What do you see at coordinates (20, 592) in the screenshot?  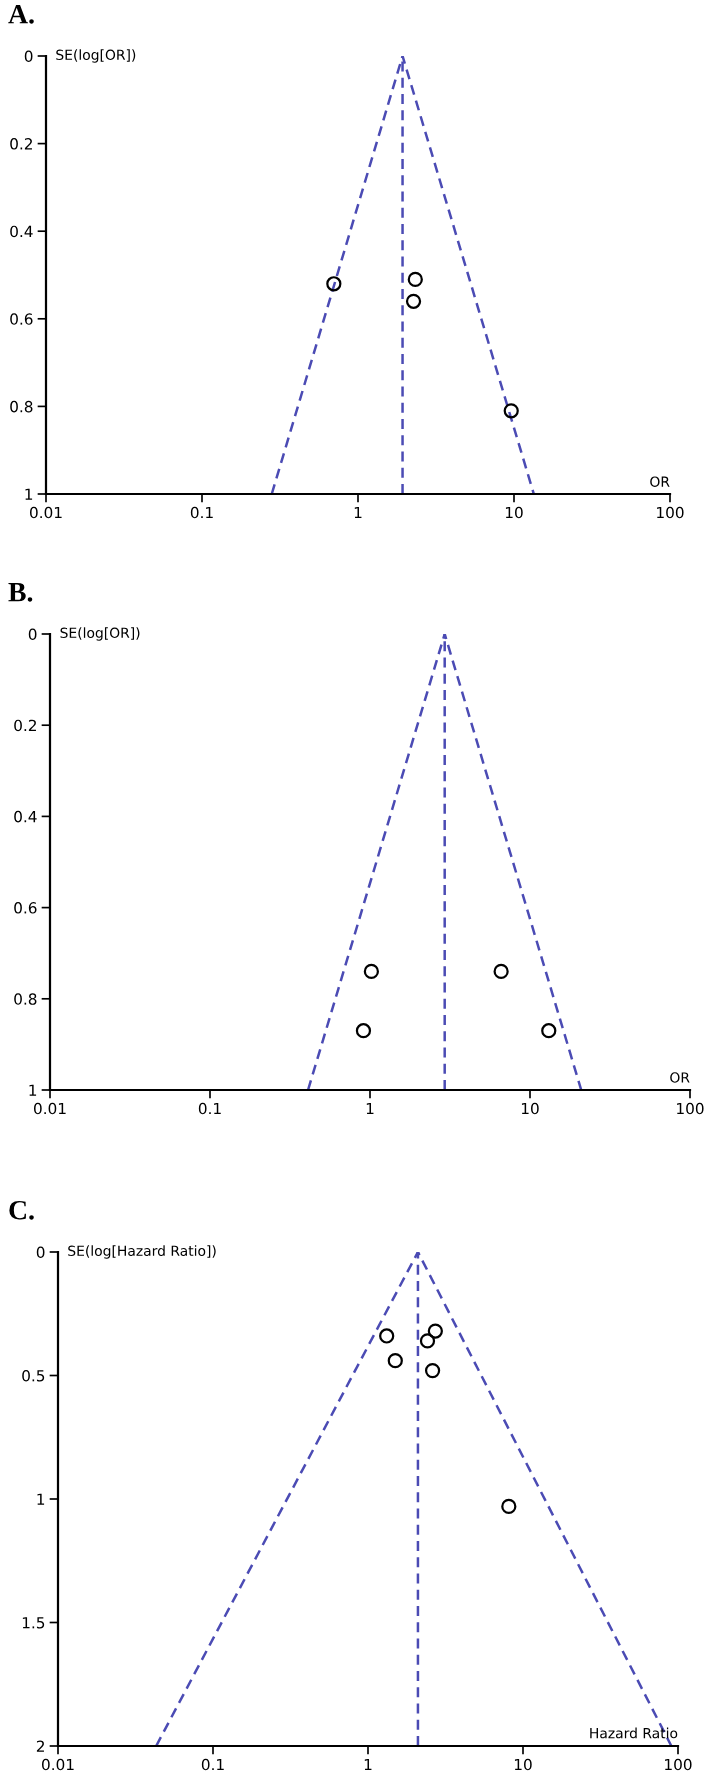 I see `chart-title: B.` at bounding box center [20, 592].